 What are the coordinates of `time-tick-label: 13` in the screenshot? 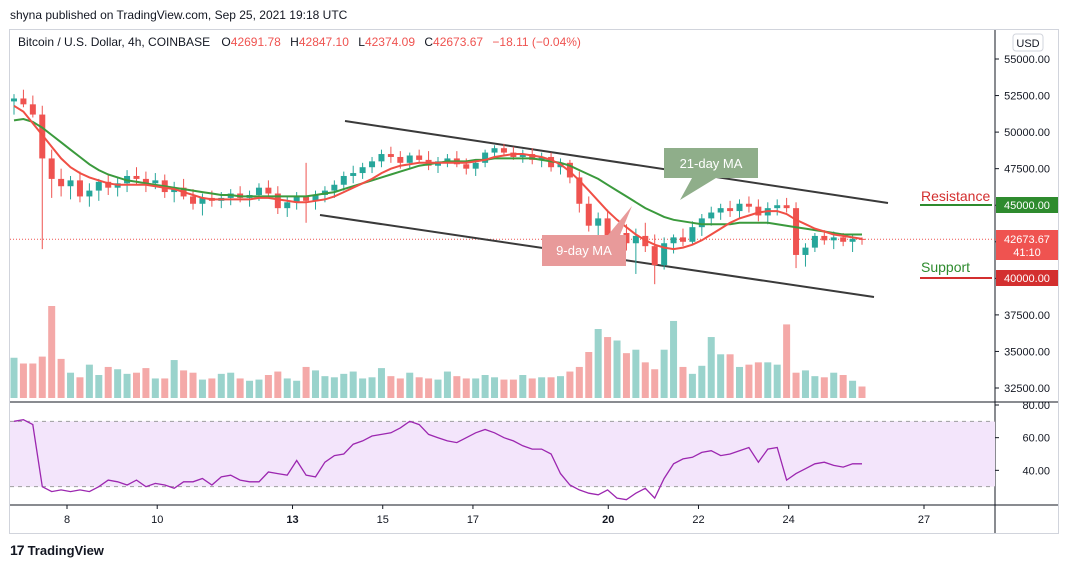 It's located at (292, 520).